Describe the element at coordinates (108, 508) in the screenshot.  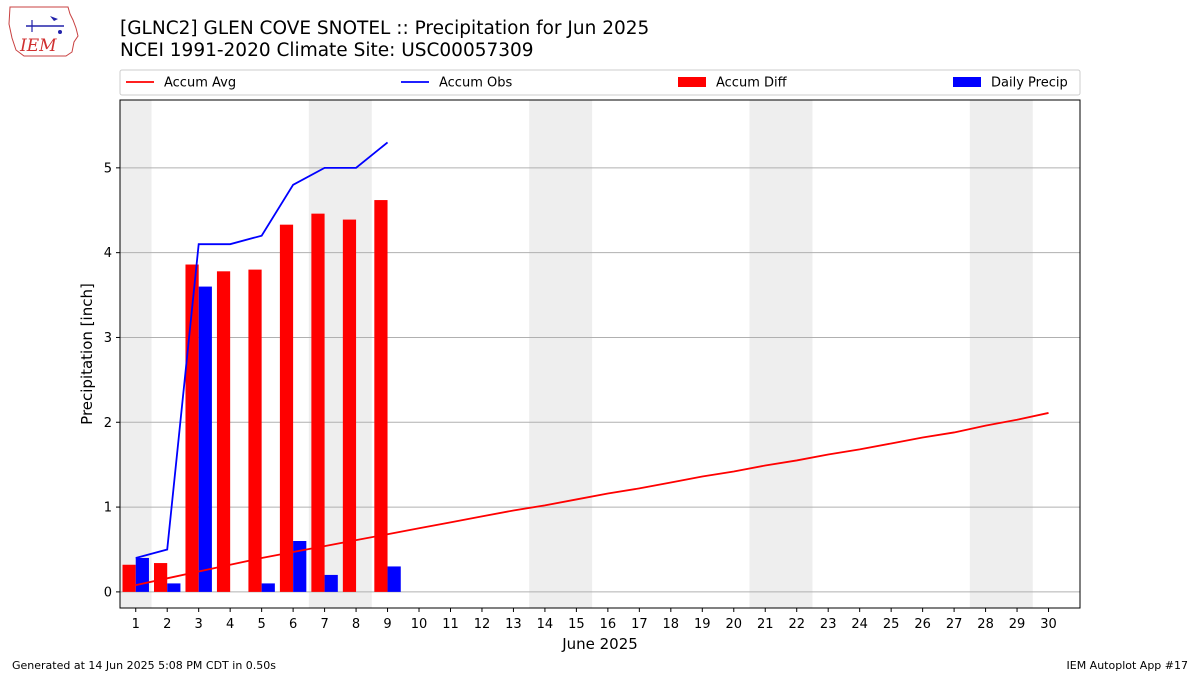
I see `y-tick-label: 1` at that location.